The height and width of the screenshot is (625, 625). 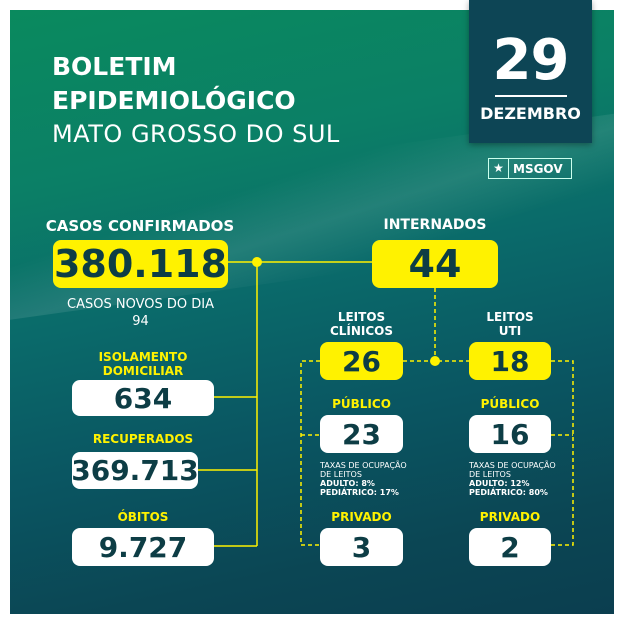 I want to click on recovered-value: 369.713, so click(x=135, y=470).